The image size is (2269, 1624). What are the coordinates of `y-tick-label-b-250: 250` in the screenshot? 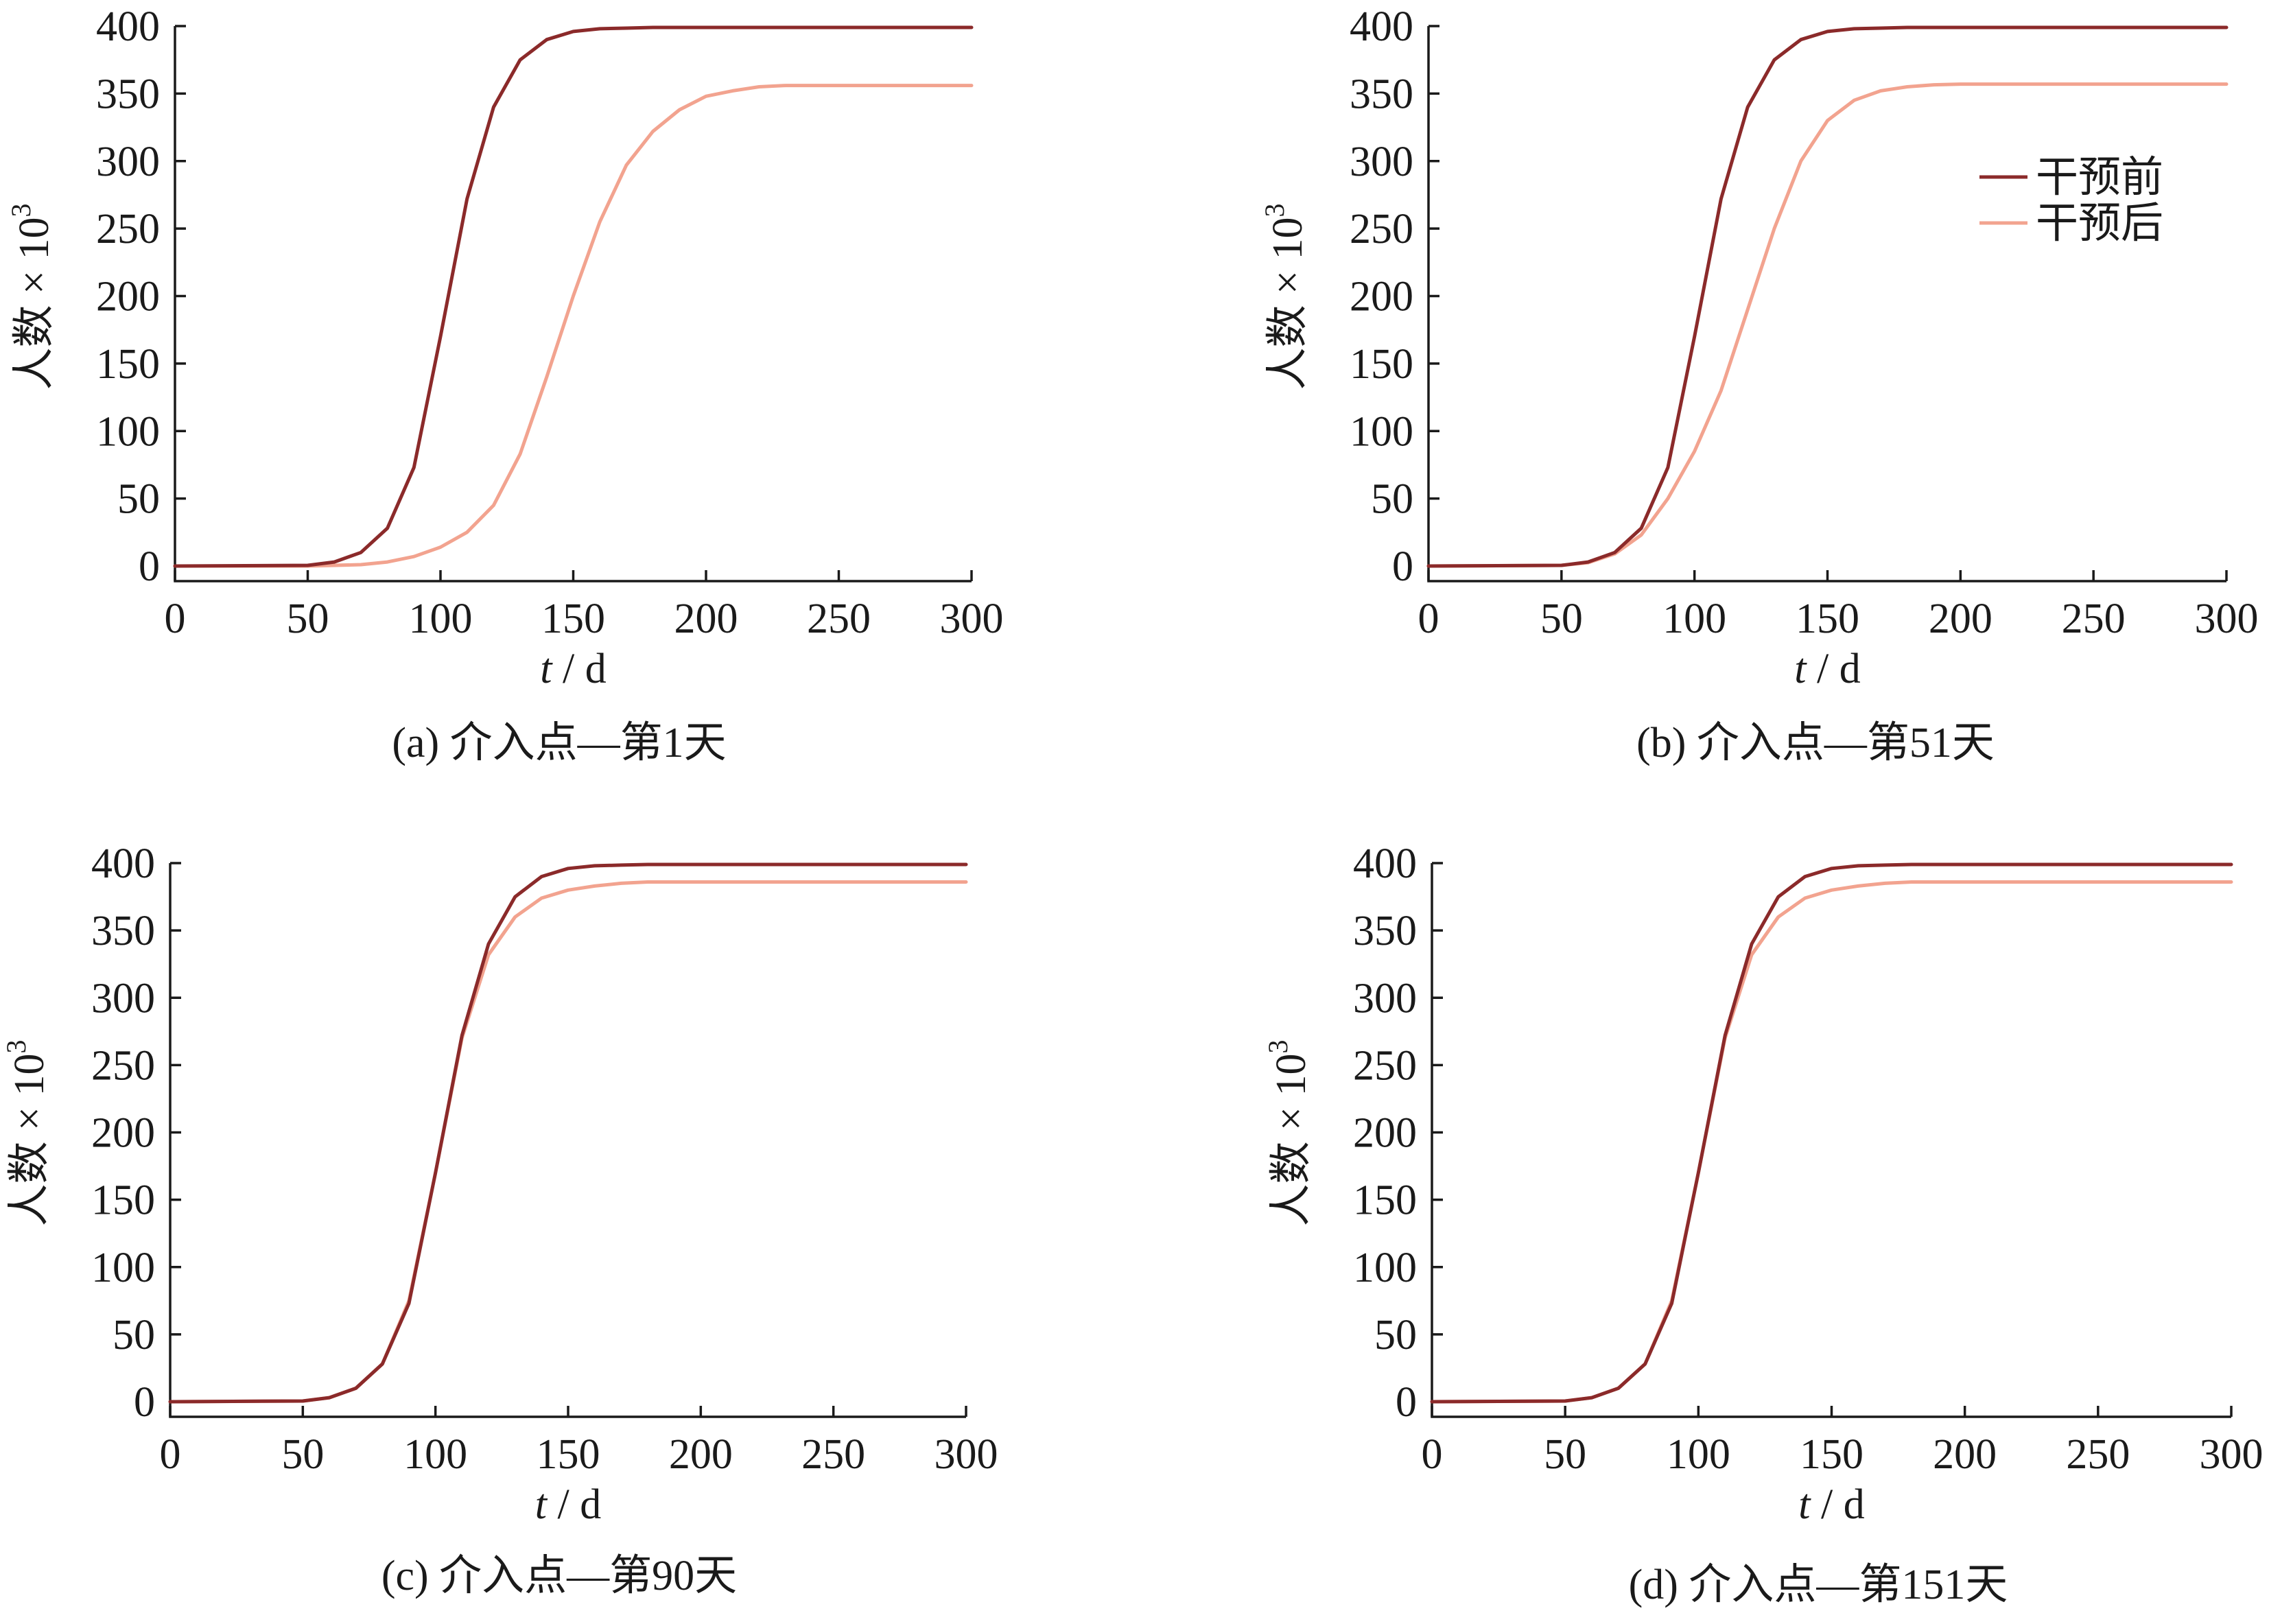 It's located at (1381, 229).